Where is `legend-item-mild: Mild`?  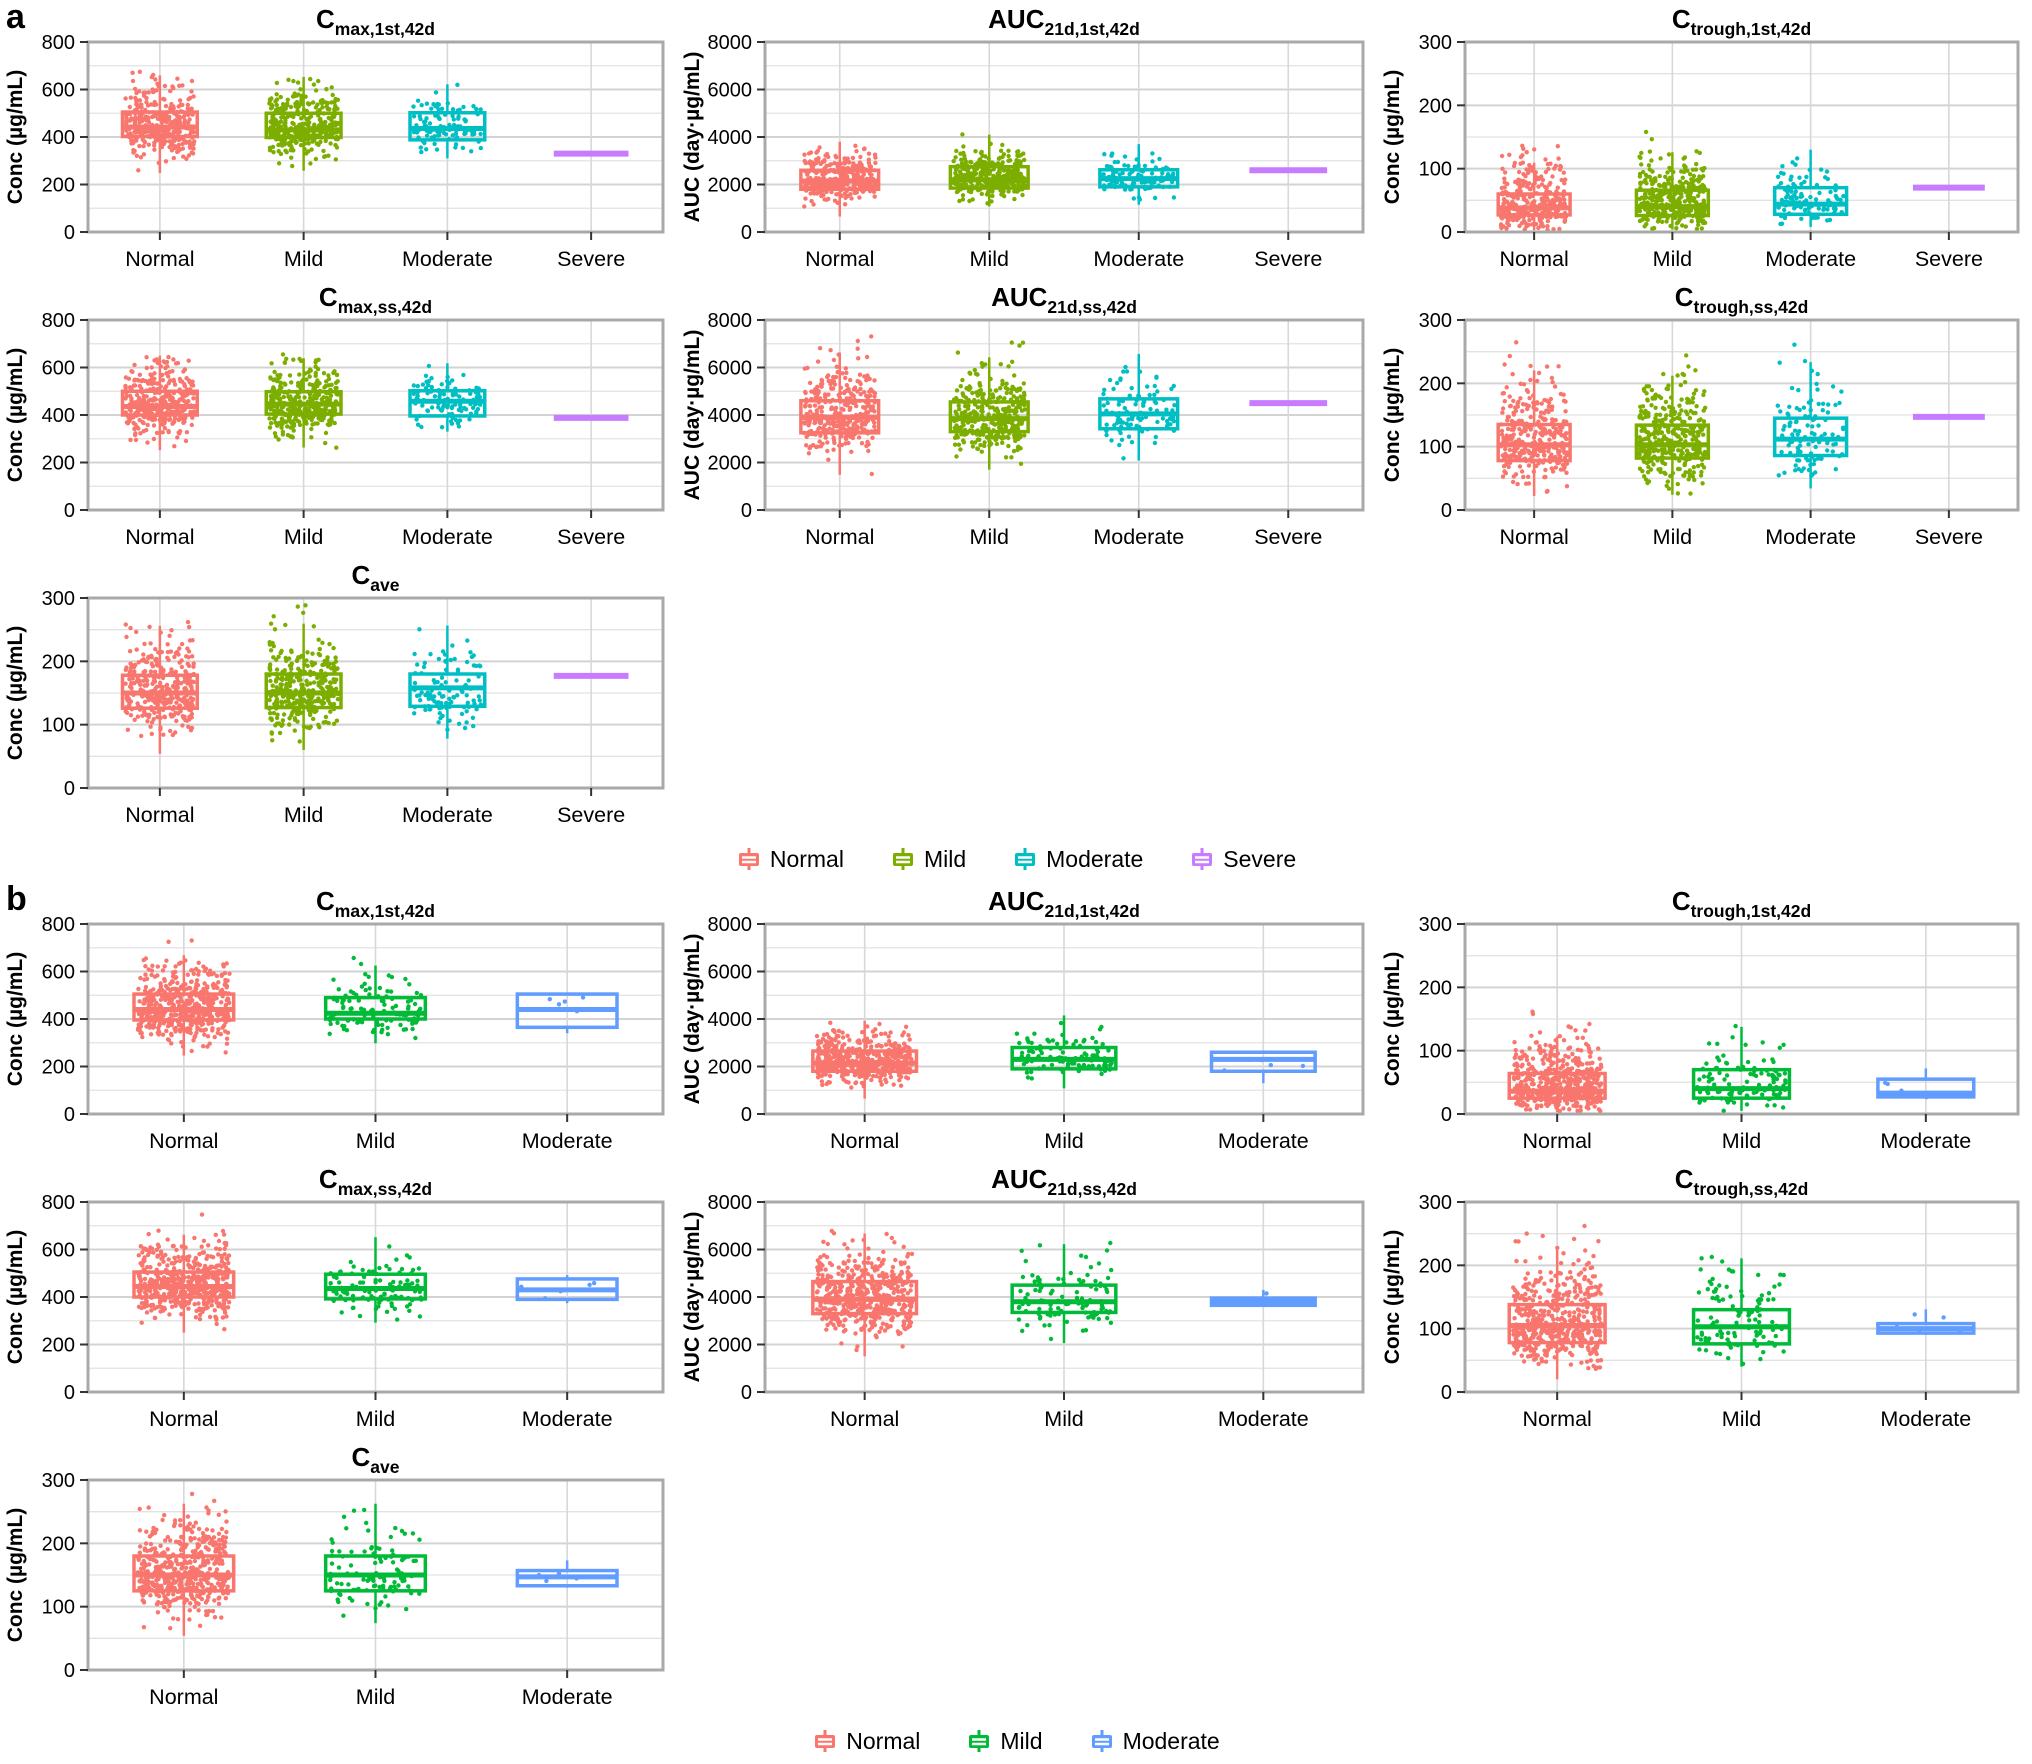 legend-item-mild: Mild is located at coordinates (928, 859).